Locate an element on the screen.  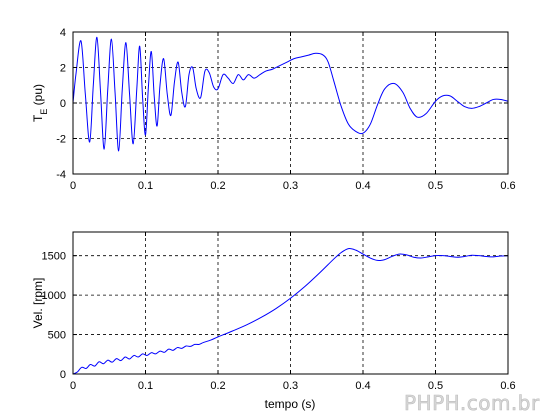
speed-plot-ylabel: Vel. [rpm] is located at coordinates (38, 303).